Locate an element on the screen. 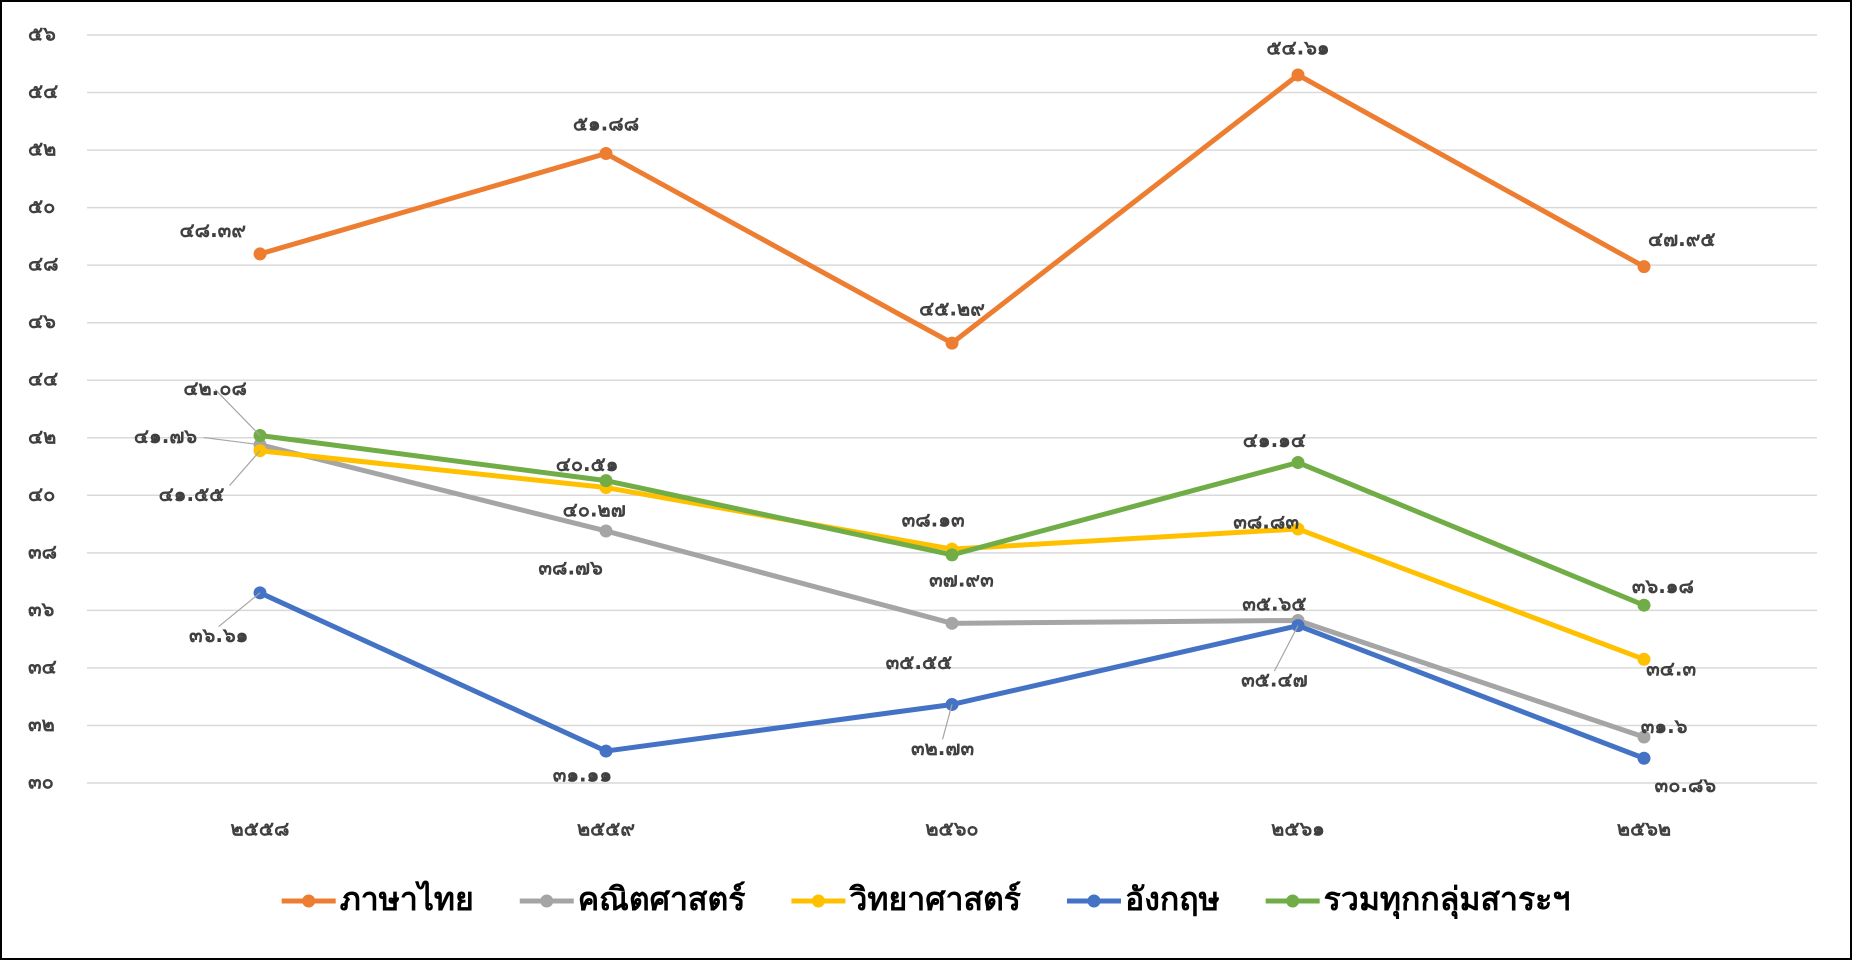  y-tick-label: ๔๘ is located at coordinates (43, 264).